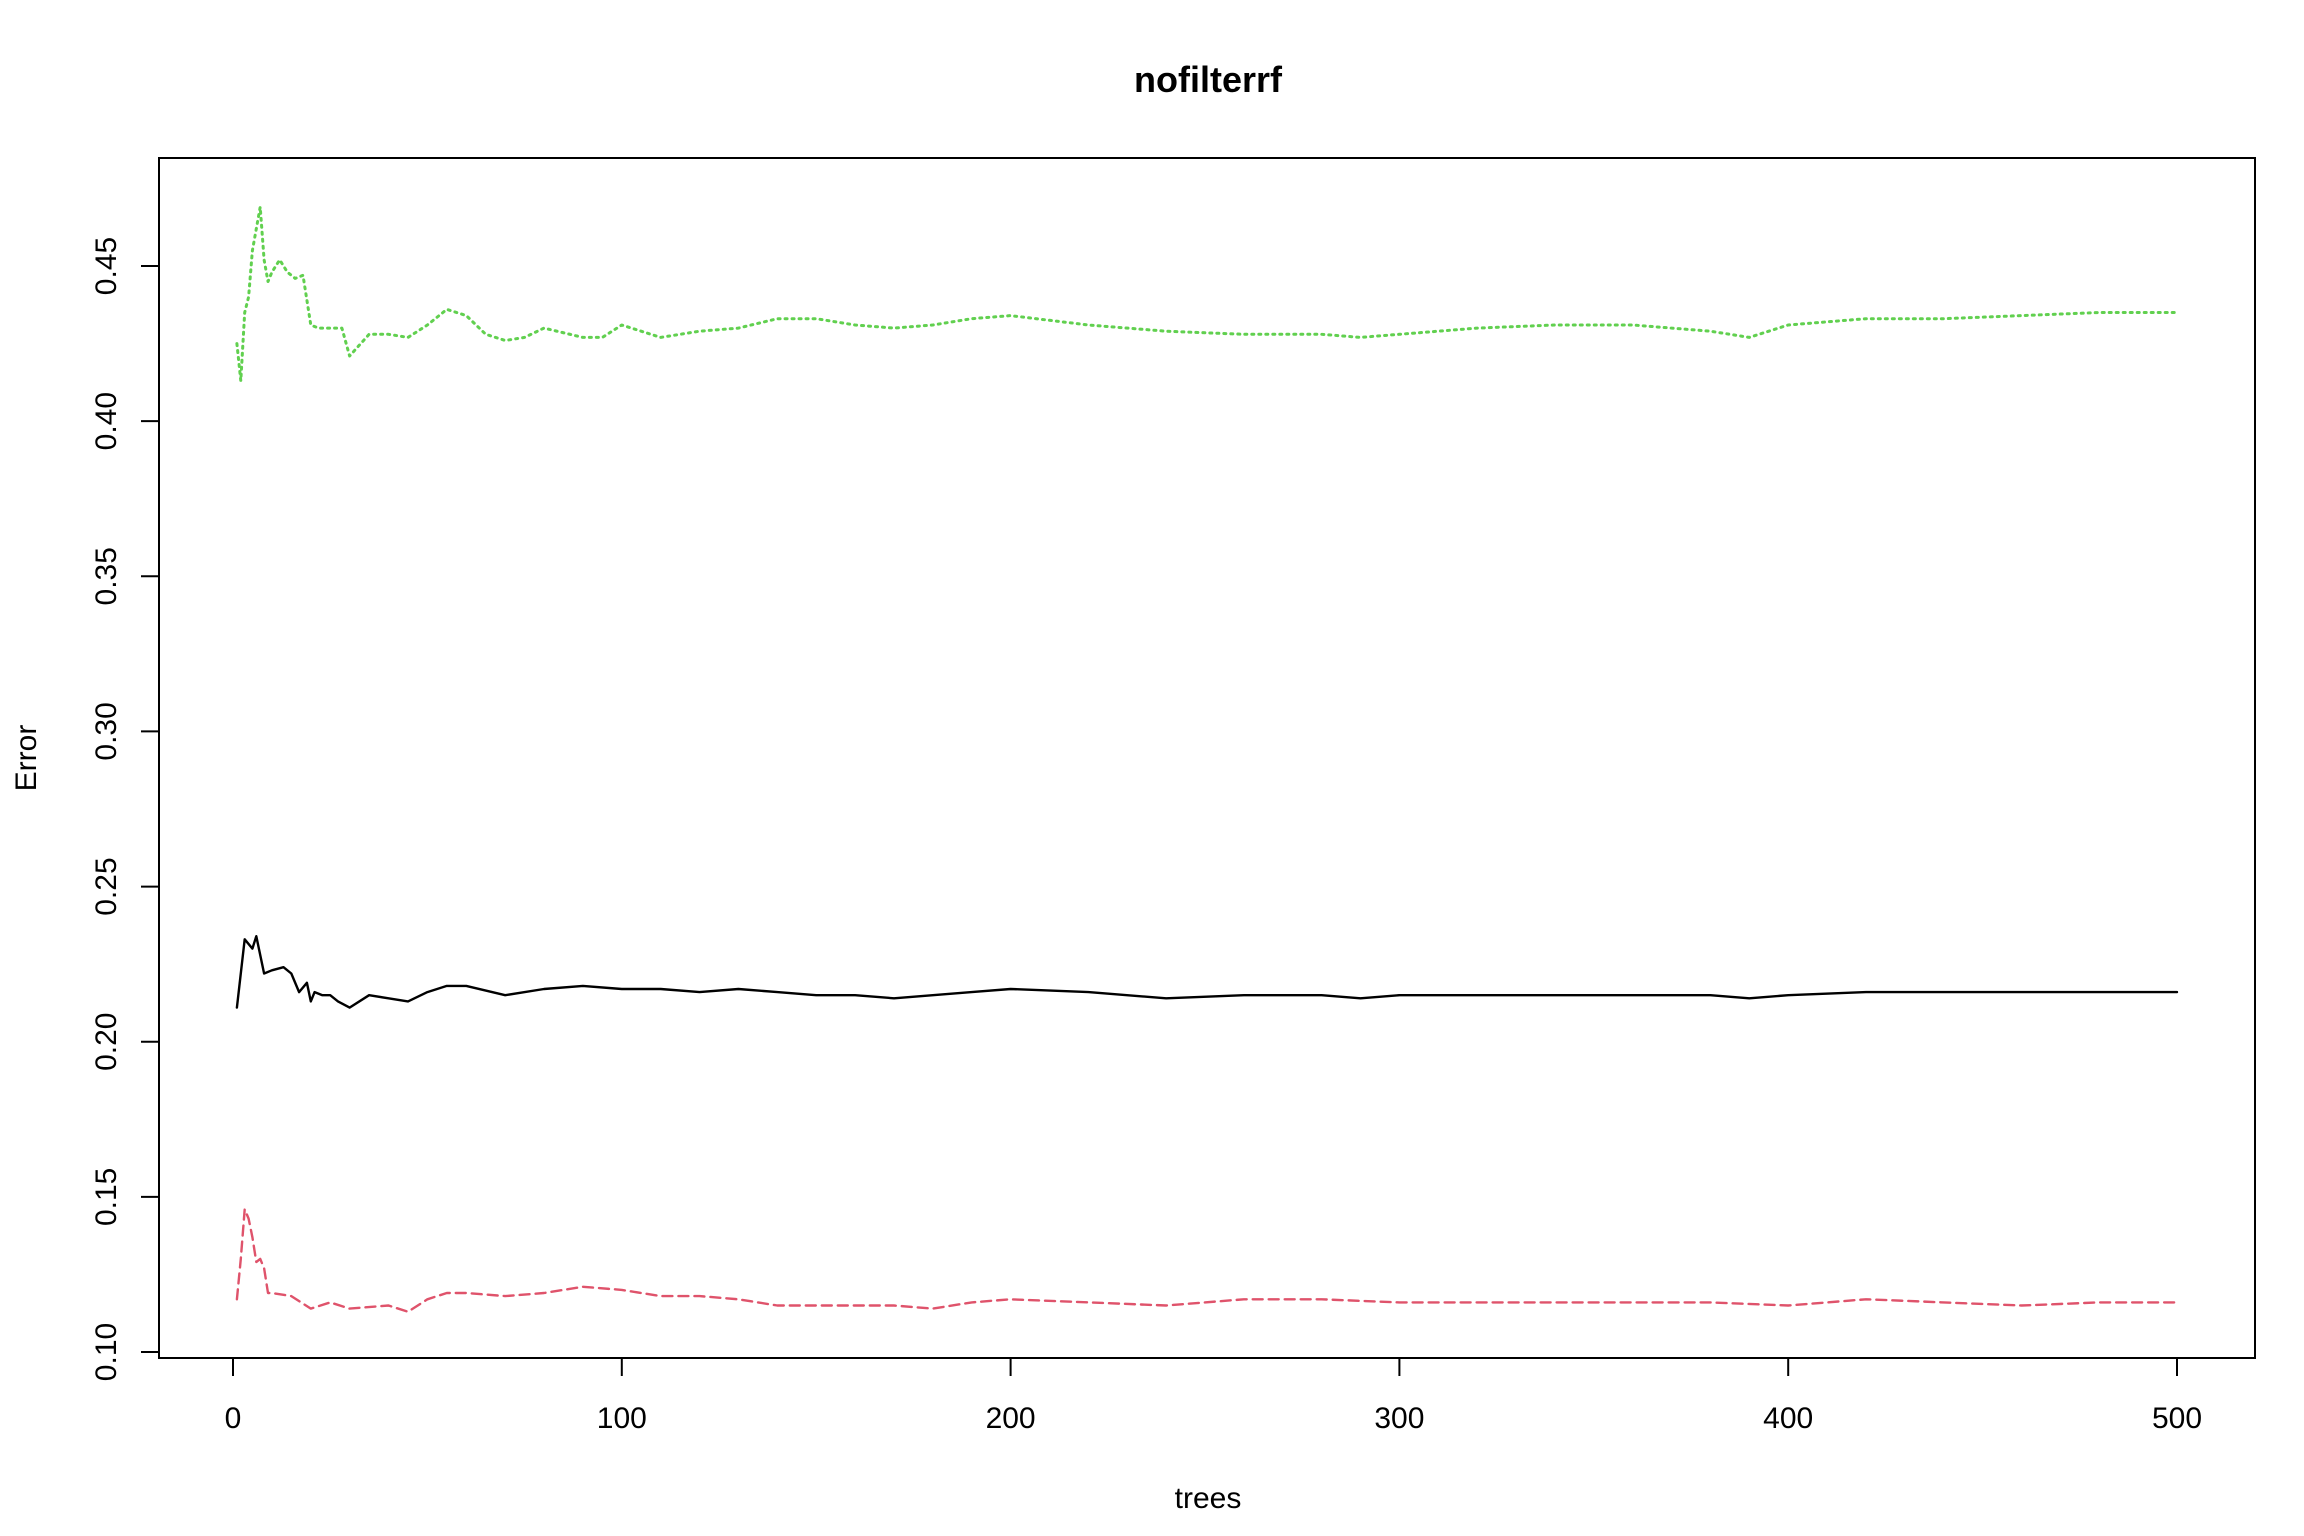  What do you see at coordinates (106, 1042) in the screenshot?
I see `y-tick-label: 0.20` at bounding box center [106, 1042].